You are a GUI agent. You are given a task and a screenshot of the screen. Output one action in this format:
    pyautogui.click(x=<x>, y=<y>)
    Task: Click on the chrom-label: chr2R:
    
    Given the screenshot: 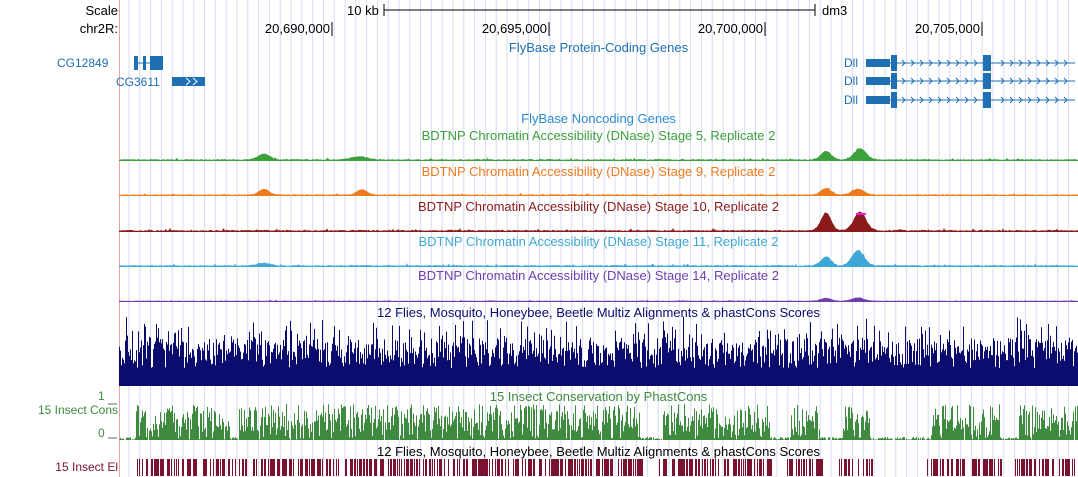 What is the action you would take?
    pyautogui.click(x=98, y=28)
    